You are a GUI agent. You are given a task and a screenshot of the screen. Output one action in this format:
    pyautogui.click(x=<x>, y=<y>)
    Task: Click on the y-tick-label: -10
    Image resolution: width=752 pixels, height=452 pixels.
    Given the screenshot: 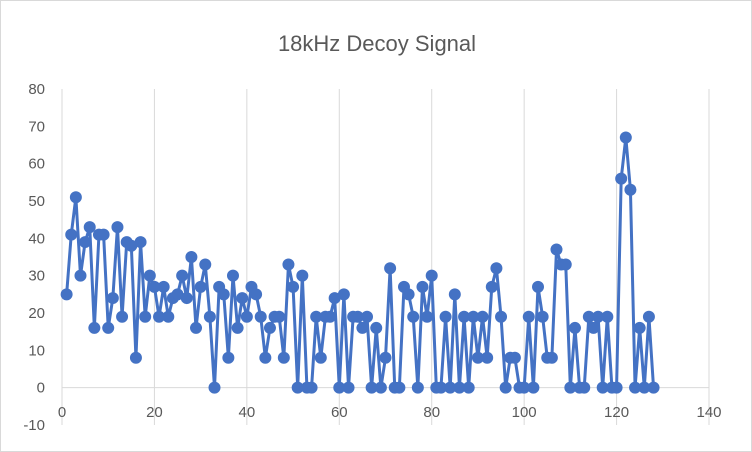 What is the action you would take?
    pyautogui.click(x=34, y=425)
    